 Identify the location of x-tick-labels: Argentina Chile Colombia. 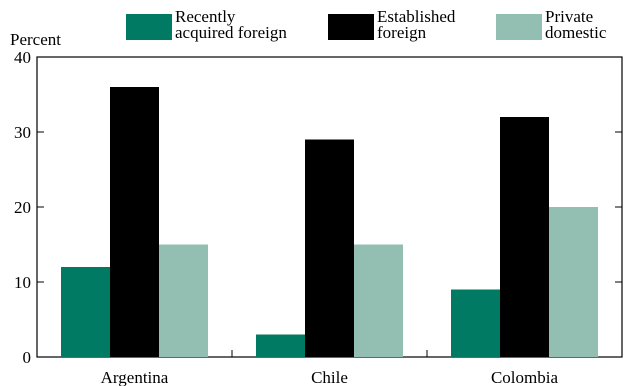
(330, 368).